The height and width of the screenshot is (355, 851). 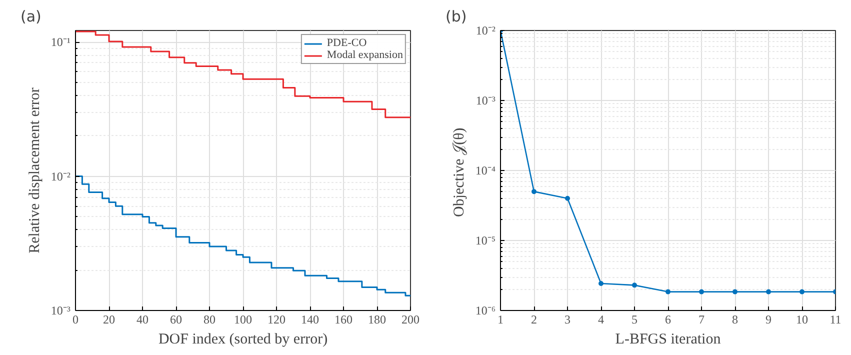 I want to click on x-tick-label: 0, so click(x=75, y=319).